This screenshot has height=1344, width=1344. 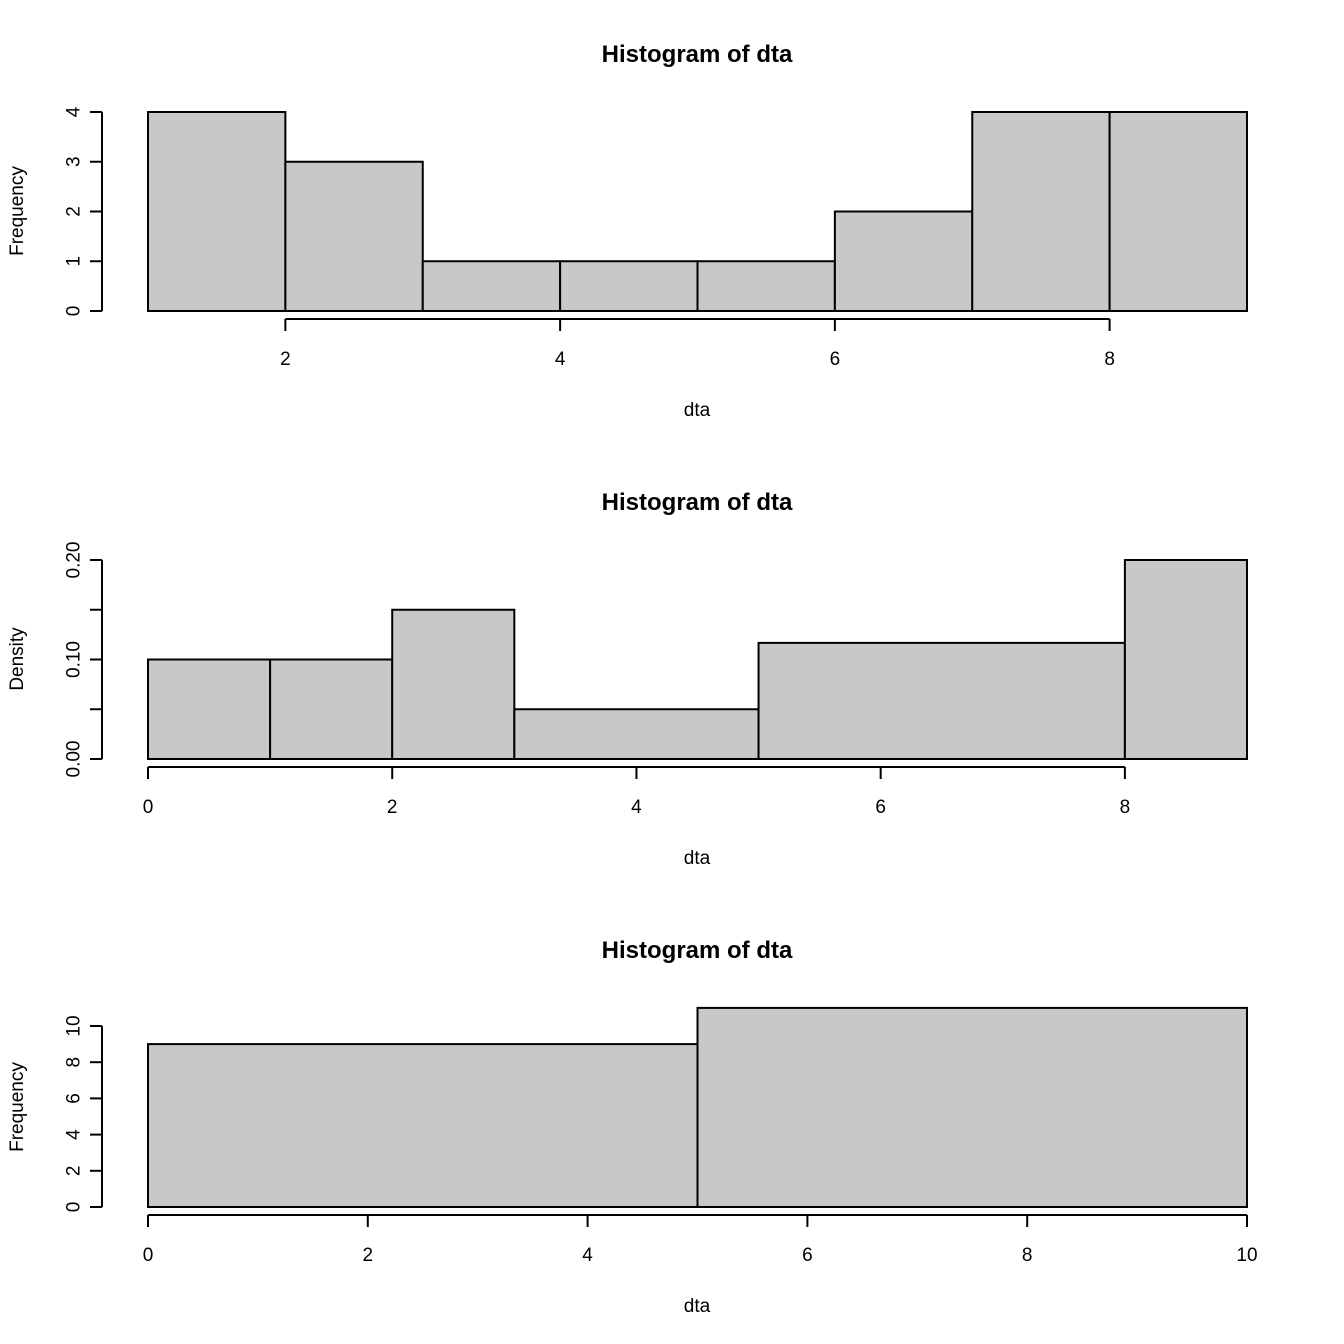 What do you see at coordinates (700, 1240) in the screenshot?
I see `x-axis: 0 2 4 6 8 10` at bounding box center [700, 1240].